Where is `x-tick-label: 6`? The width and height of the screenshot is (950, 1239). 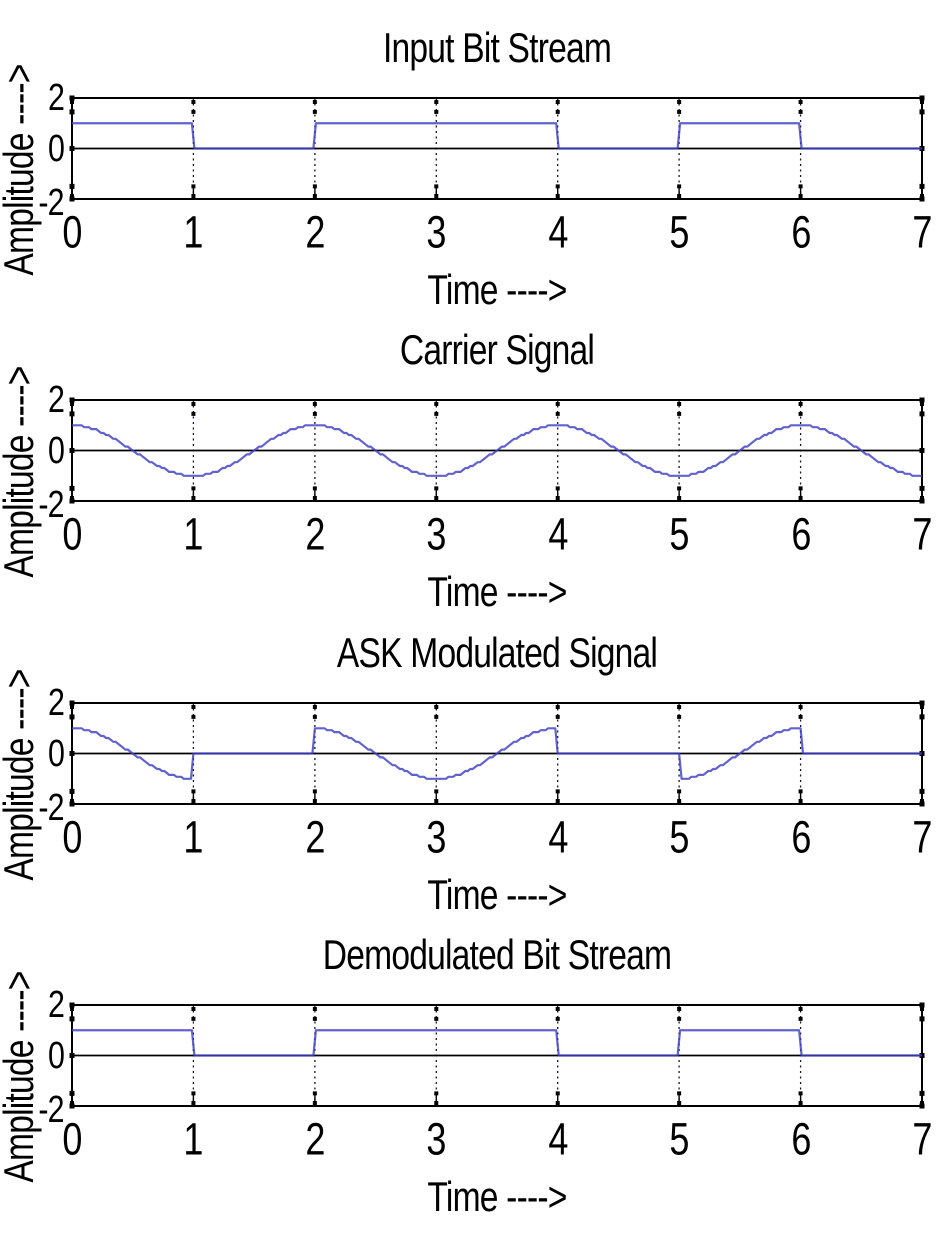 x-tick-label: 6 is located at coordinates (800, 534).